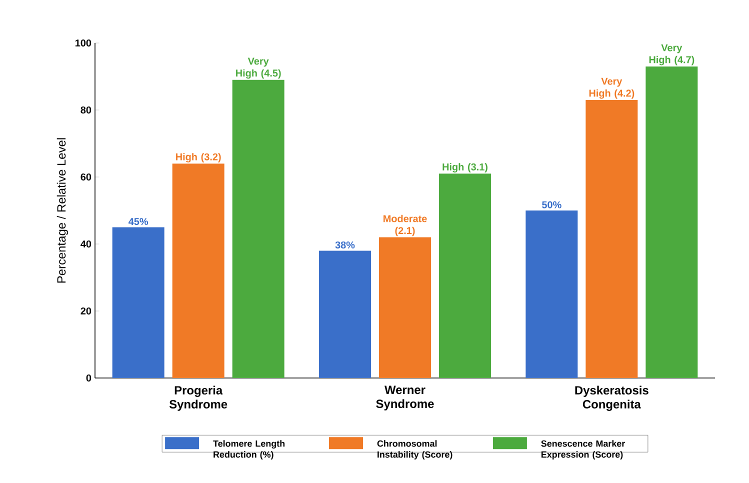 The image size is (749, 483). I want to click on y-tick-label: 20, so click(86, 311).